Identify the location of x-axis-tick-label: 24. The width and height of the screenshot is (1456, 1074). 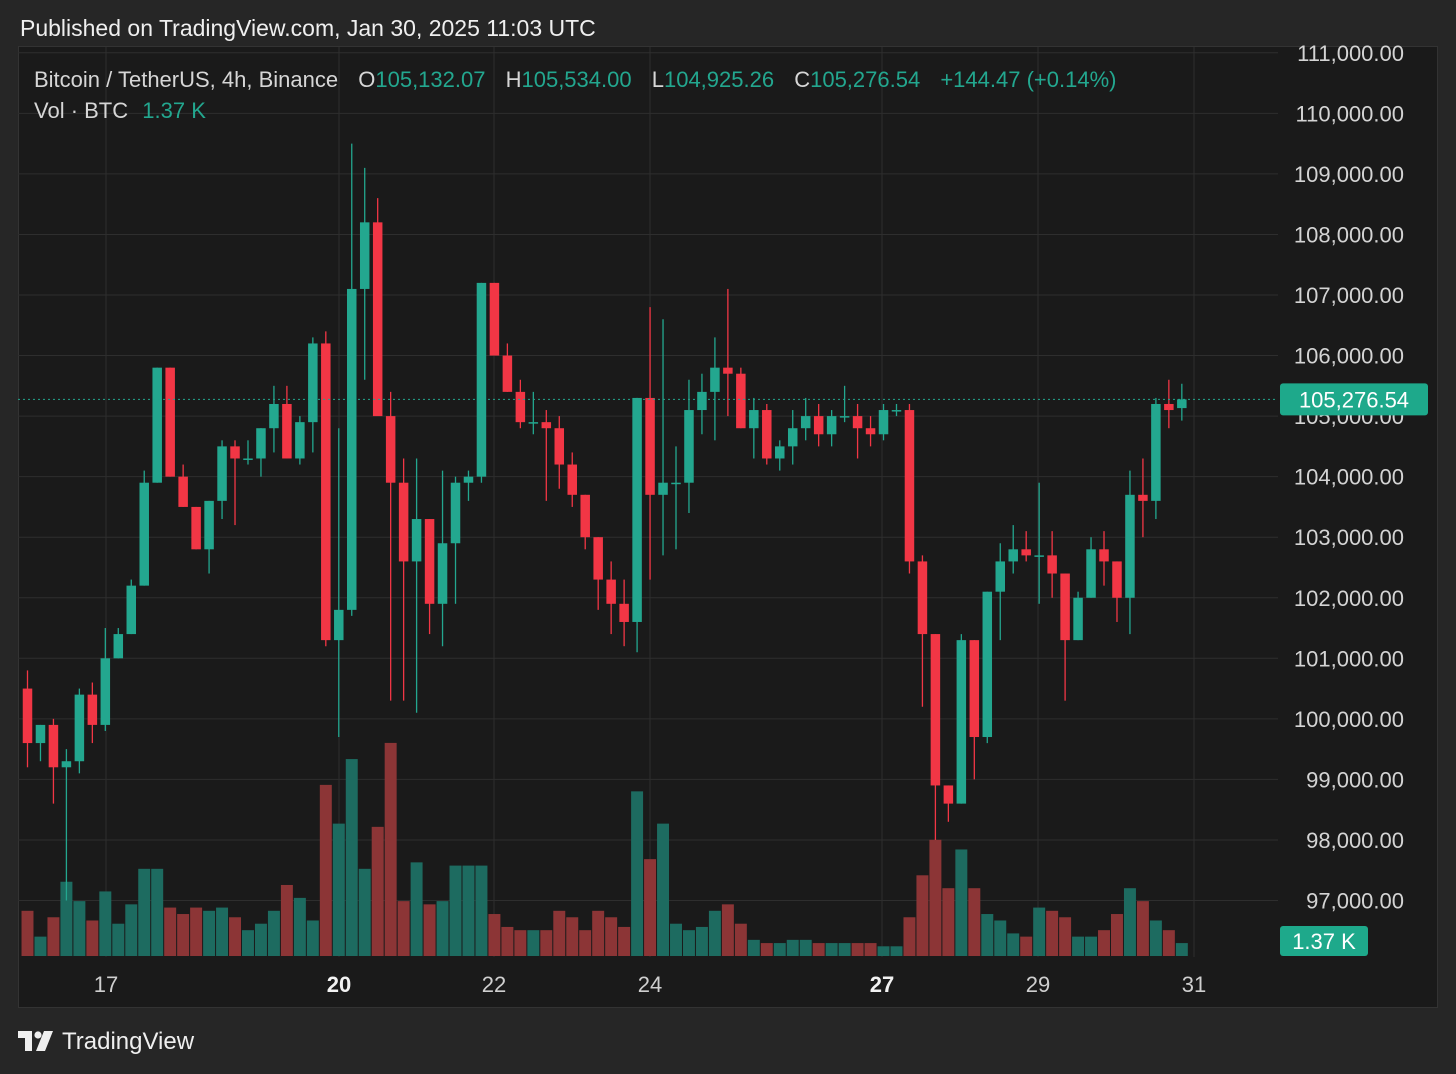
(650, 984).